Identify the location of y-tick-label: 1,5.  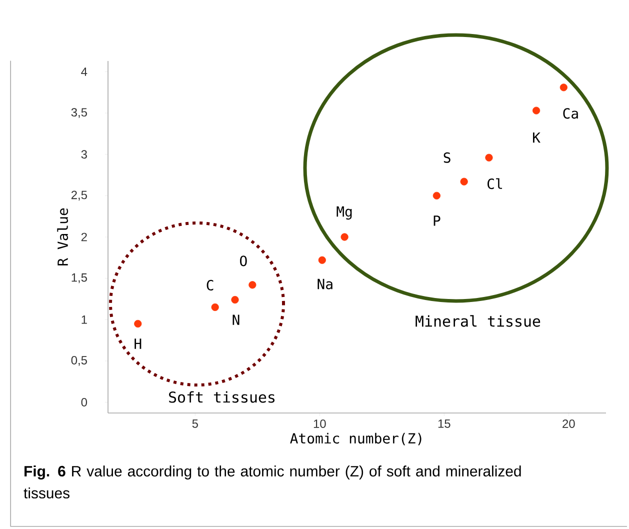
(79, 278).